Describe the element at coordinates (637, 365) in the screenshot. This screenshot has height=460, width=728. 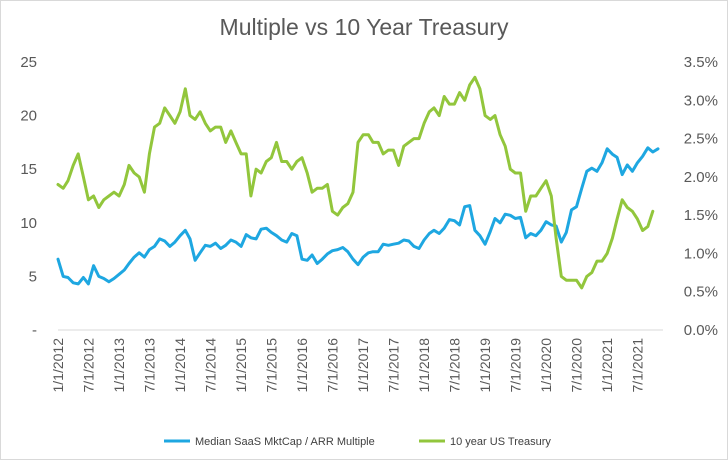
I see `x-tick-label: 7/1/2021` at that location.